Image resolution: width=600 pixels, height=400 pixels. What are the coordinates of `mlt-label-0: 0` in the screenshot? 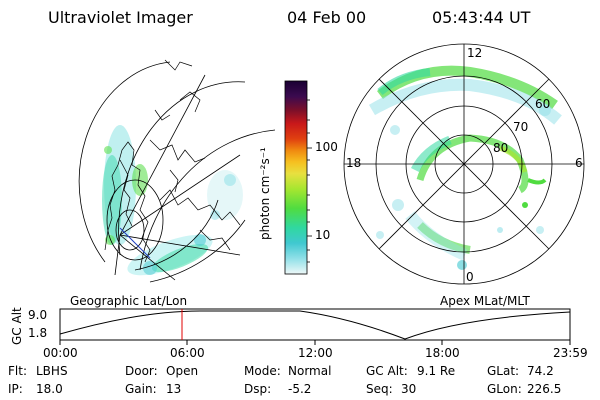 It's located at (470, 277).